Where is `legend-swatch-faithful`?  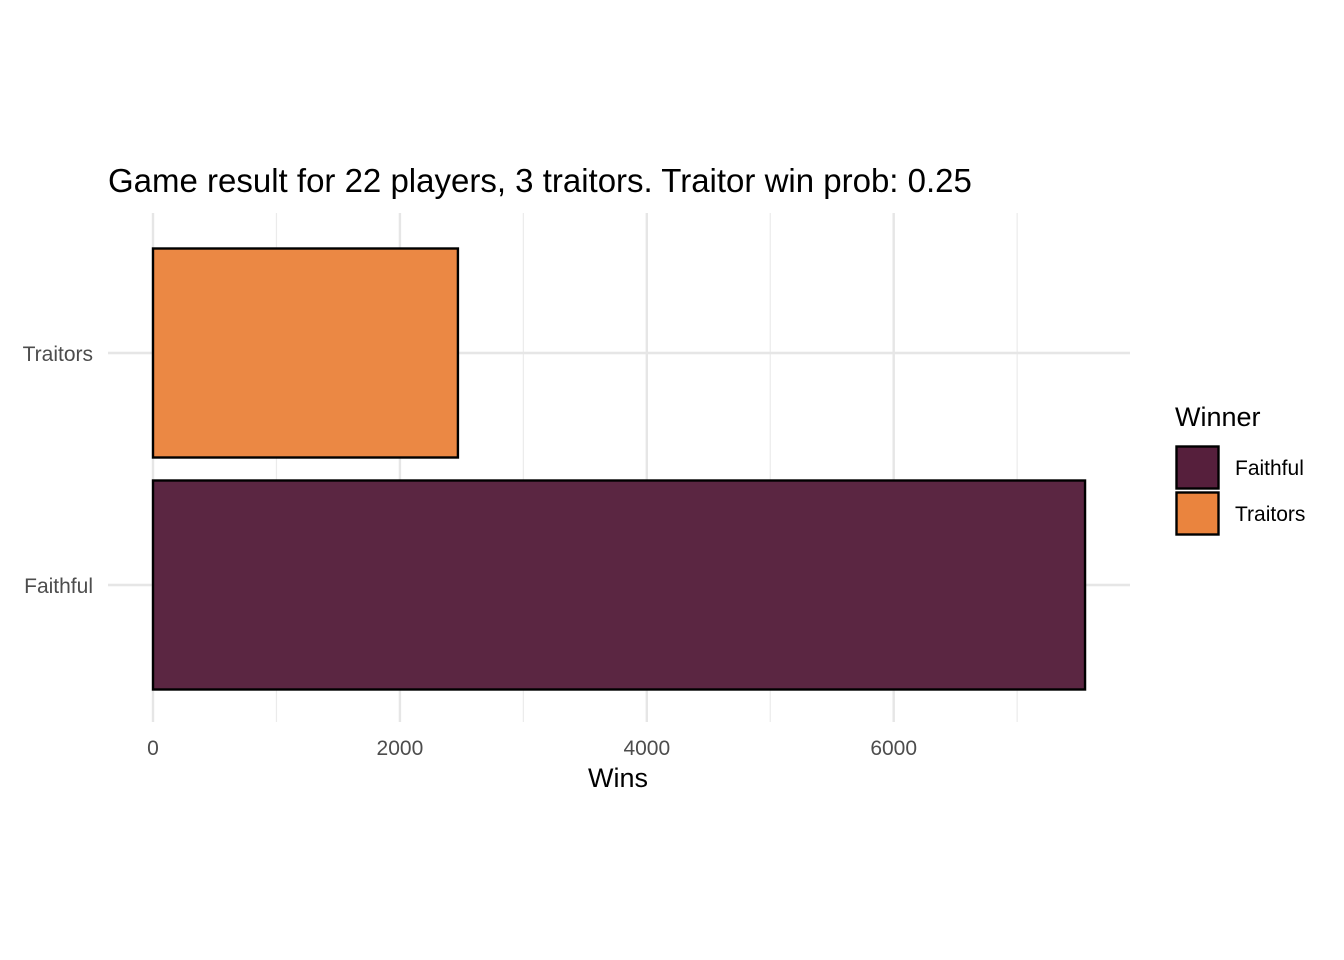
legend-swatch-faithful is located at coordinates (1197, 467).